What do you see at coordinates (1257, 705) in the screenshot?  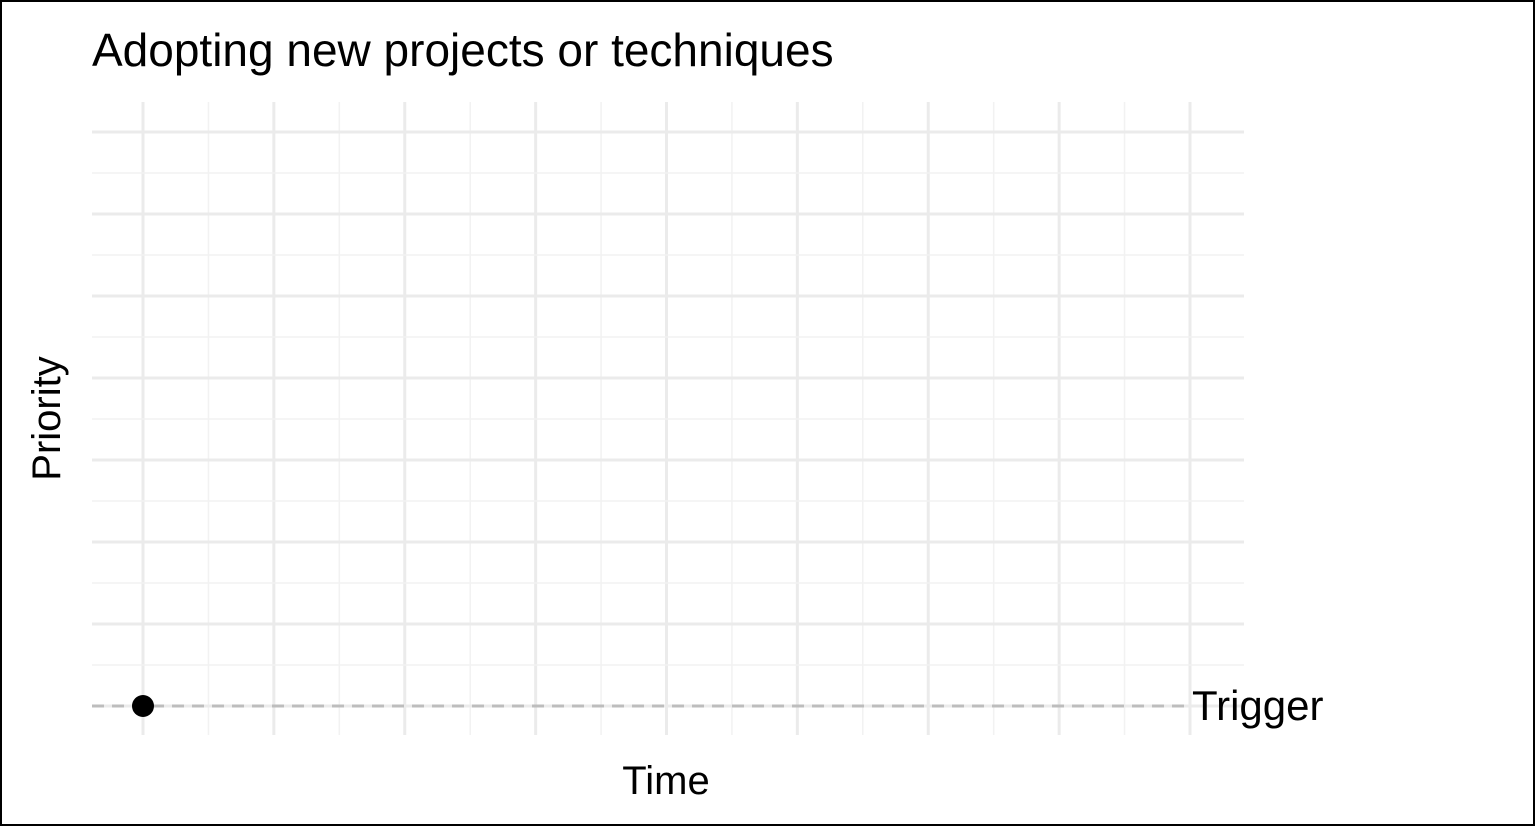 I see `reference-line-label: Trigger` at bounding box center [1257, 705].